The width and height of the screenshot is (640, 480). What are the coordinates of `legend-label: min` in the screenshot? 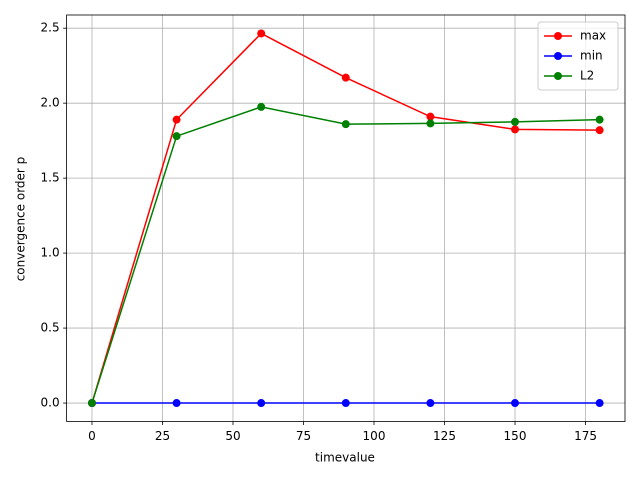 It's located at (591, 56).